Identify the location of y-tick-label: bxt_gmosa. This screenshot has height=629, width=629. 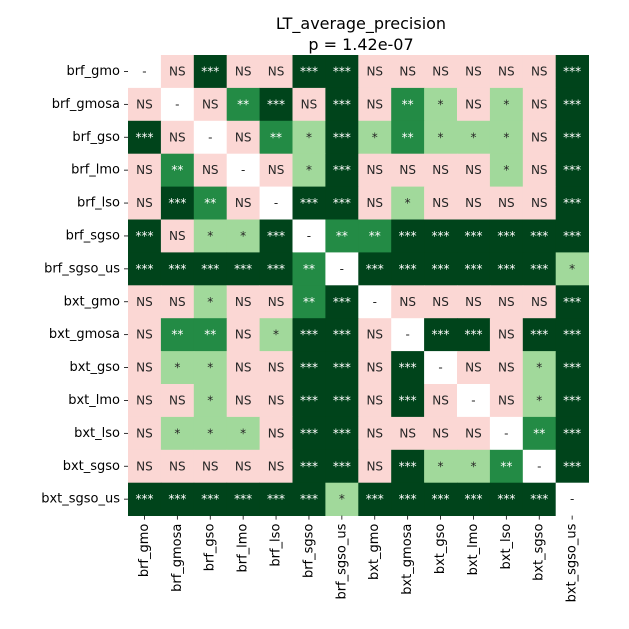
(84, 334).